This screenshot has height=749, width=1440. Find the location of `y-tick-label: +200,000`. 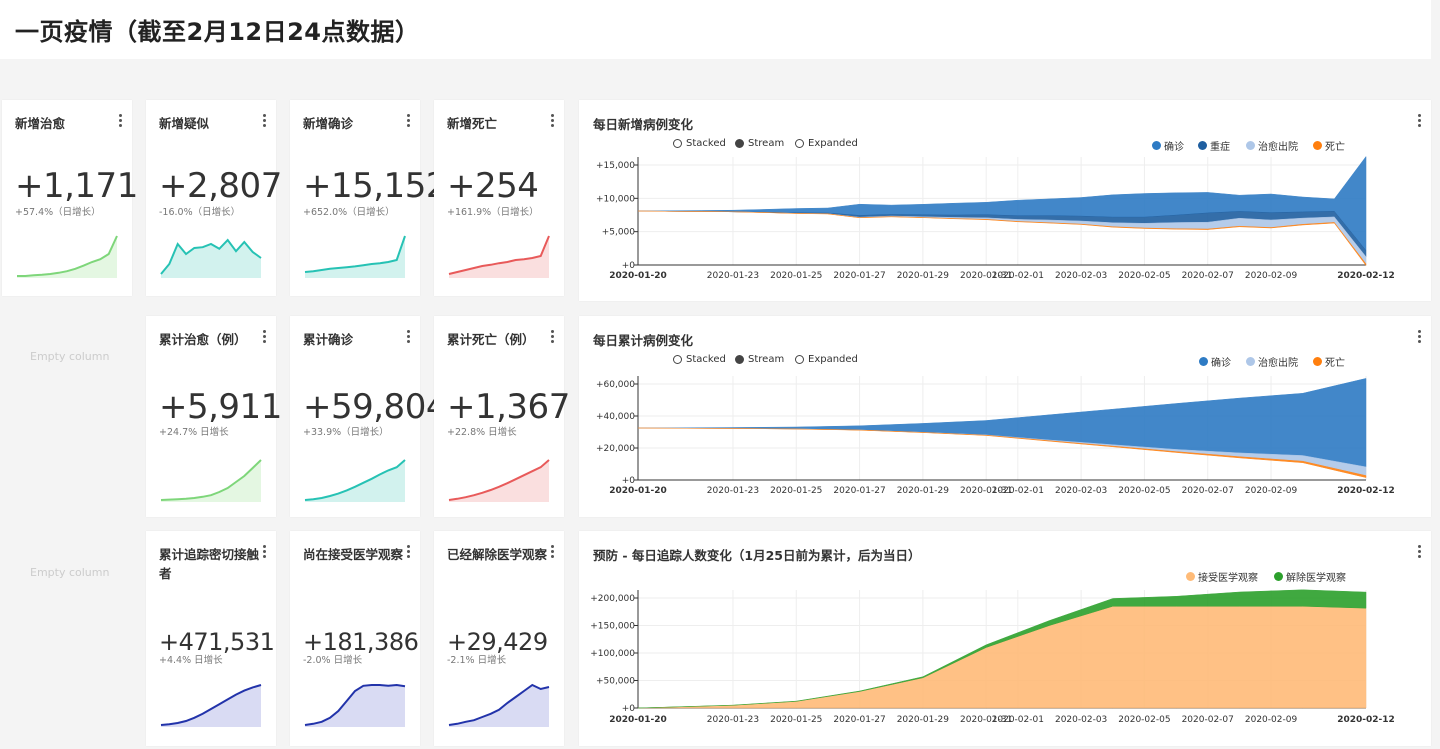

y-tick-label: +200,000 is located at coordinates (612, 599).